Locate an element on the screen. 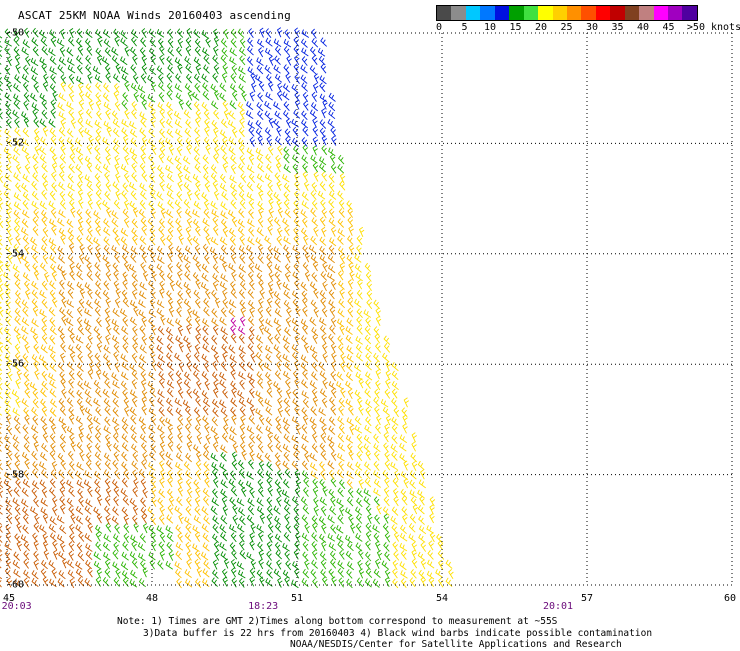 This screenshot has width=740, height=651. lon-label: 54 is located at coordinates (442, 598).